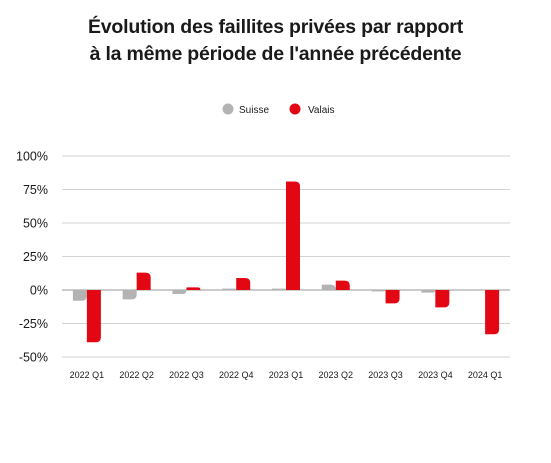 The height and width of the screenshot is (463, 551). What do you see at coordinates (236, 375) in the screenshot?
I see `x-category-label: 2022 Q4` at bounding box center [236, 375].